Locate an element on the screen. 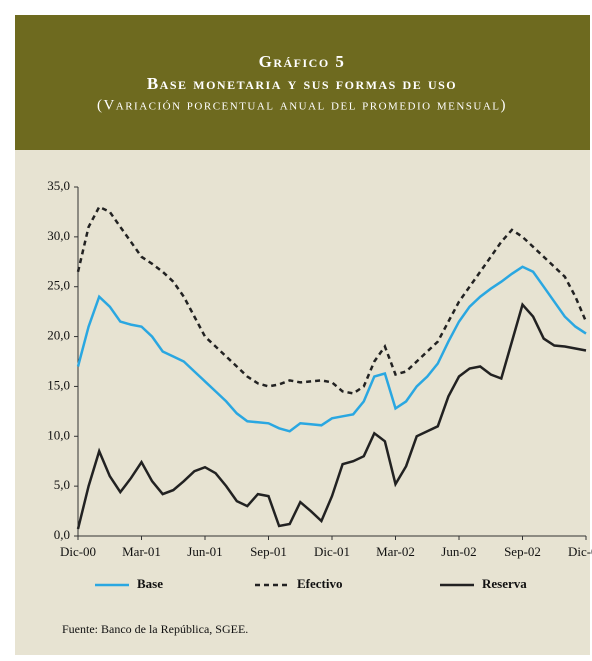 The width and height of the screenshot is (592, 661). y-tick-label: 15,0 is located at coordinates (58, 384).